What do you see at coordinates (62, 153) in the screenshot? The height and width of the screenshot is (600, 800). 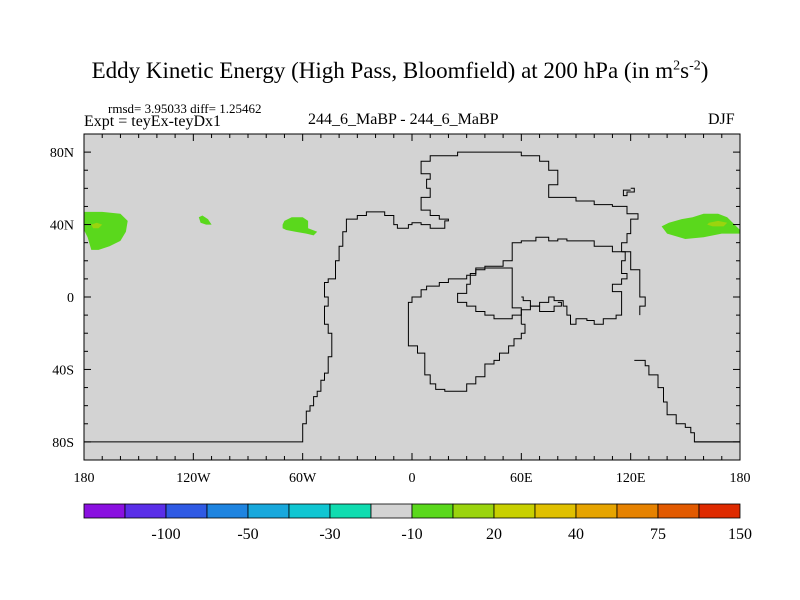 I see `y-tick-label: 80N` at bounding box center [62, 153].